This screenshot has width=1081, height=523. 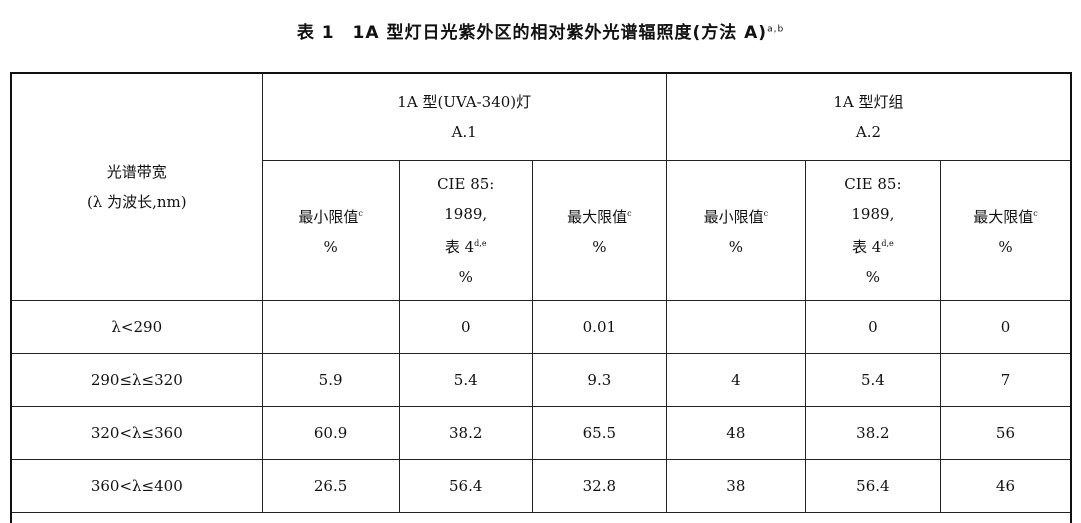 What do you see at coordinates (1005, 433) in the screenshot?
I see `value-cell: 56` at bounding box center [1005, 433].